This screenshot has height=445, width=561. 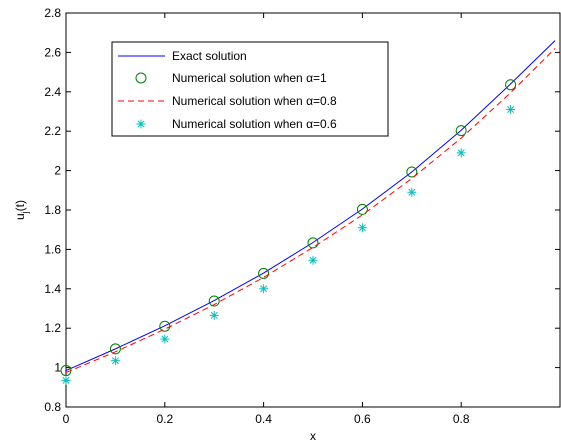 I want to click on x-tick-label: 0.2, so click(x=164, y=419).